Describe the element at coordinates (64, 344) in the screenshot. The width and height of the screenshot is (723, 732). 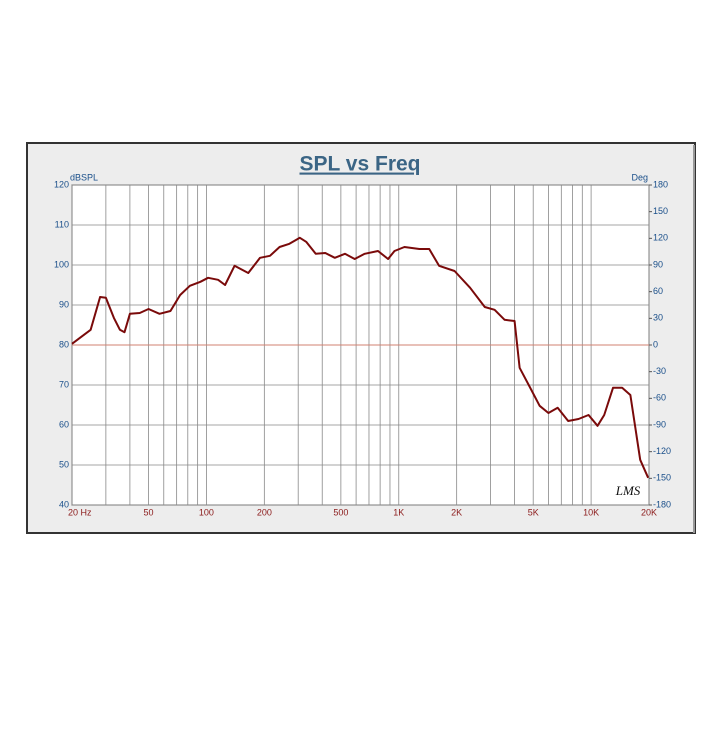
I see `y-tick-label: 80` at that location.